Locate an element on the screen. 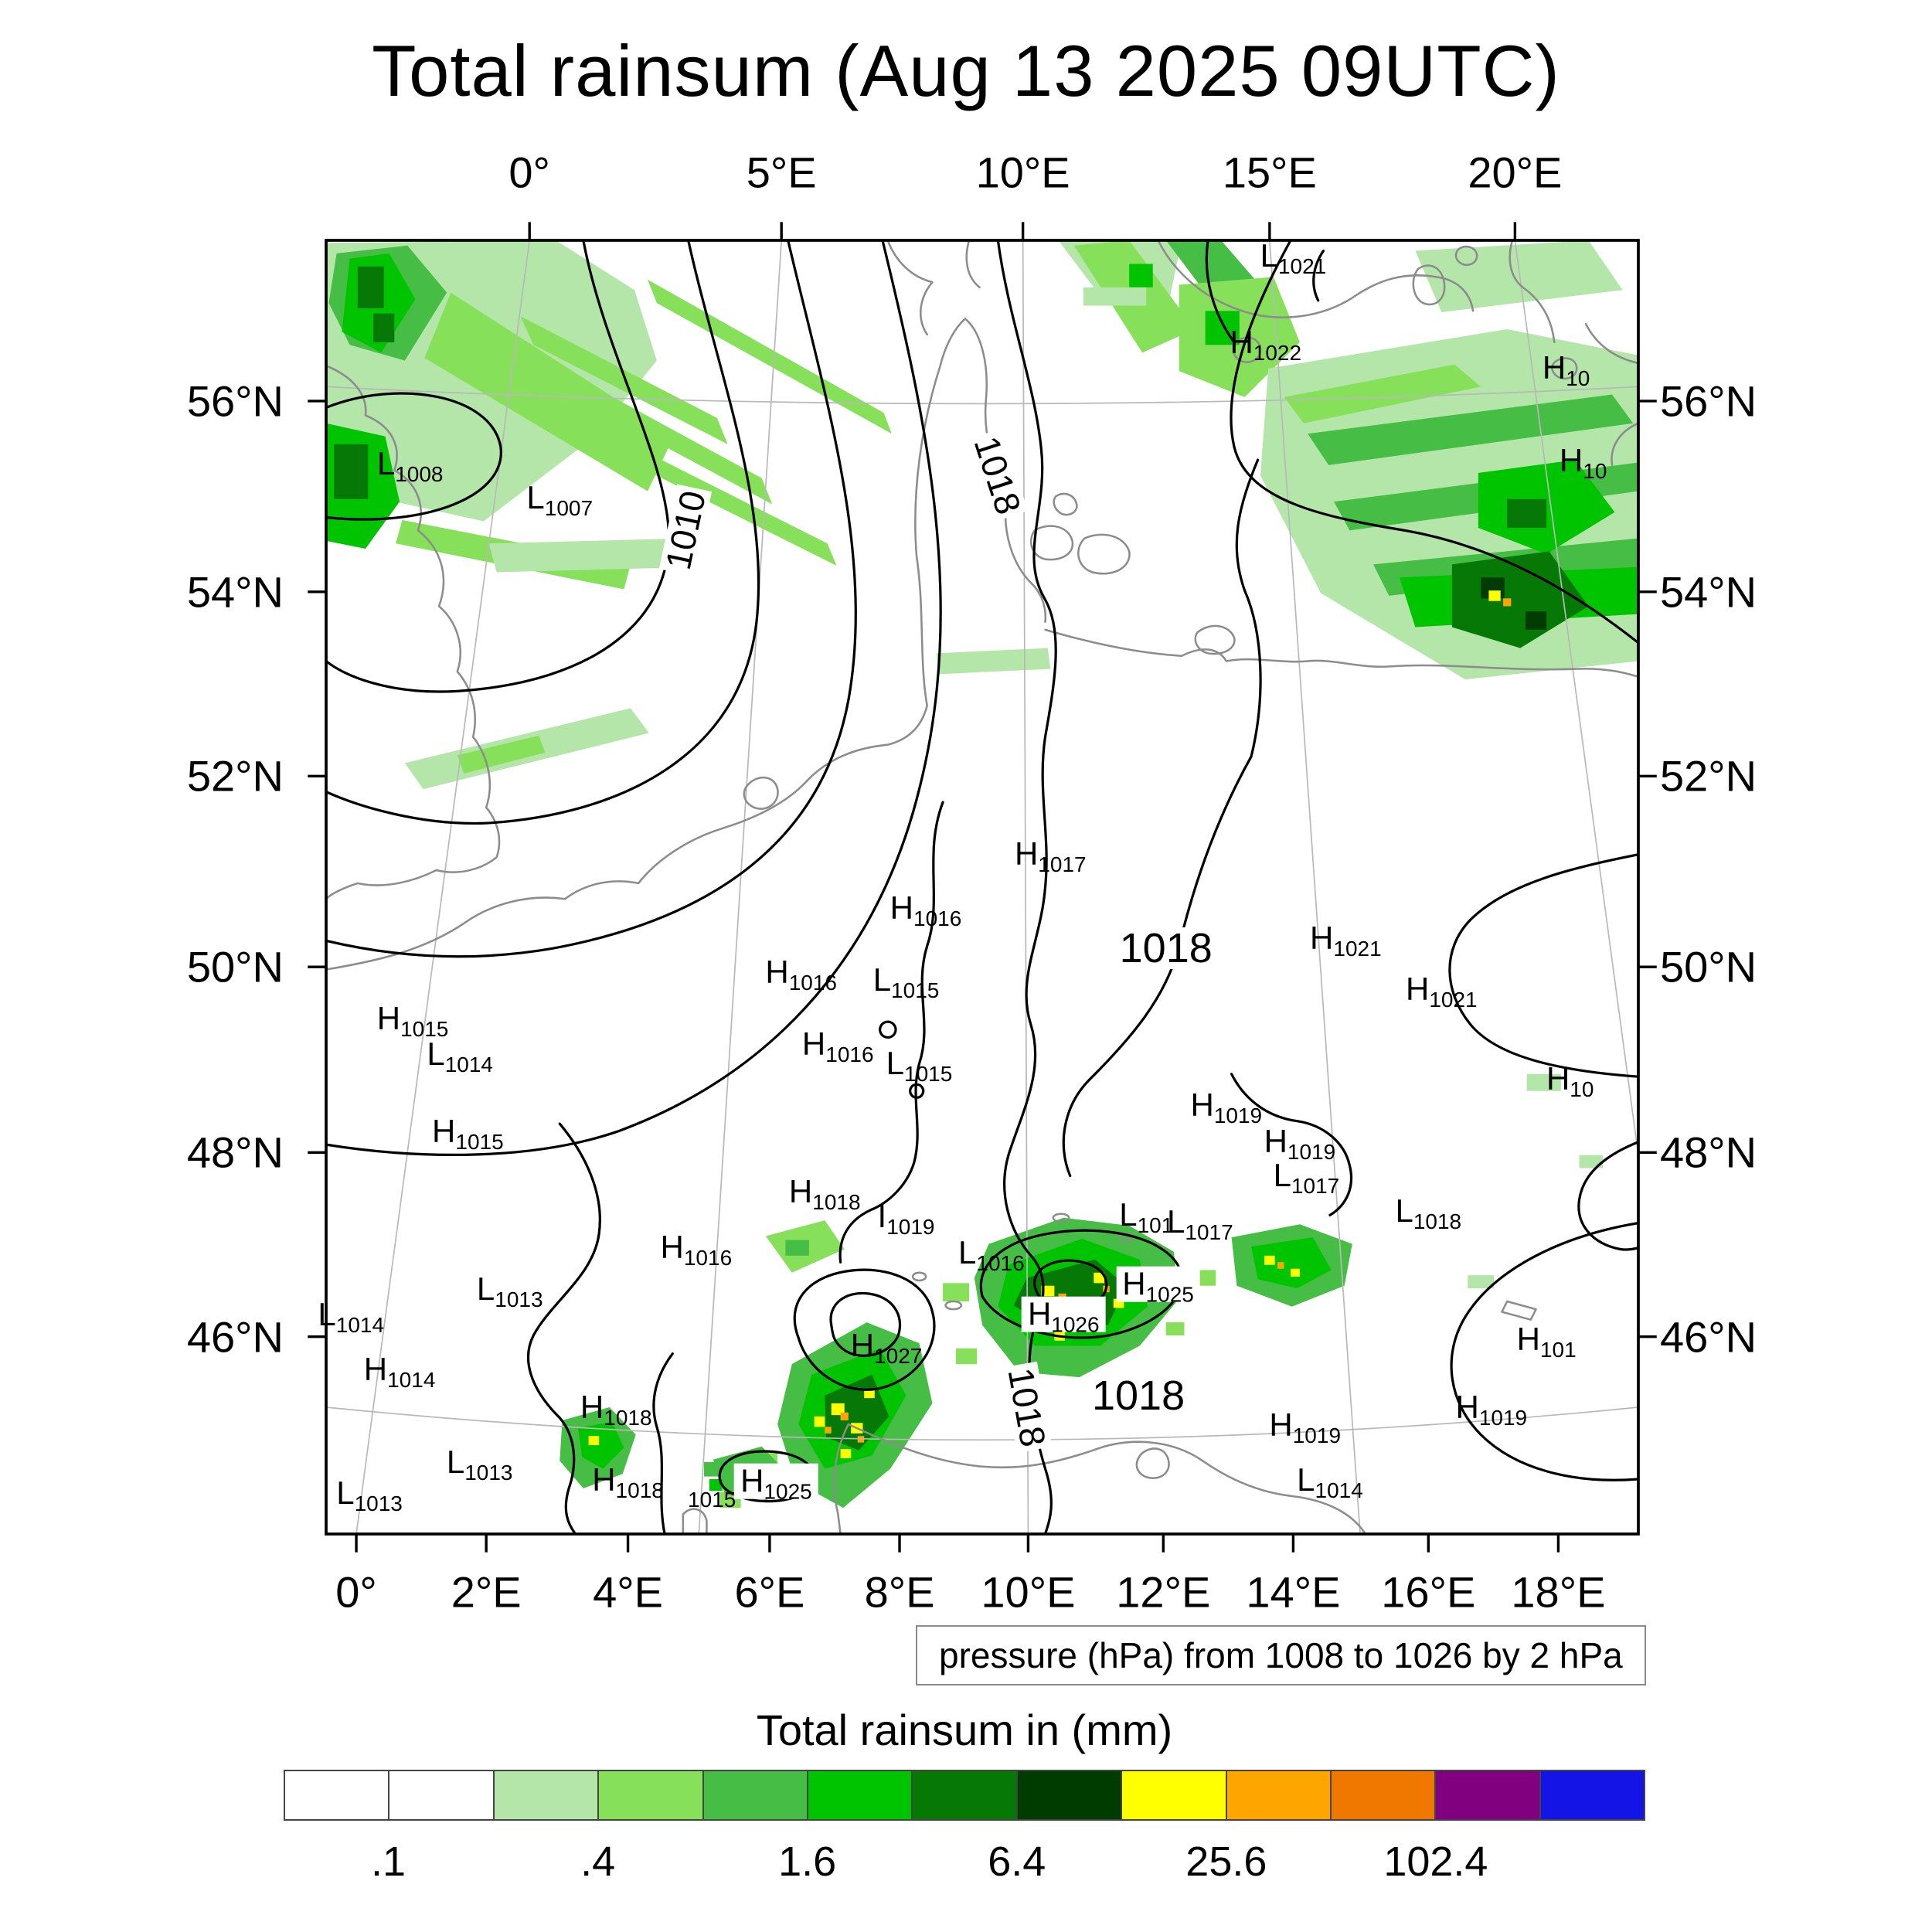  axis-label-longitude: 15°E is located at coordinates (1269, 173).